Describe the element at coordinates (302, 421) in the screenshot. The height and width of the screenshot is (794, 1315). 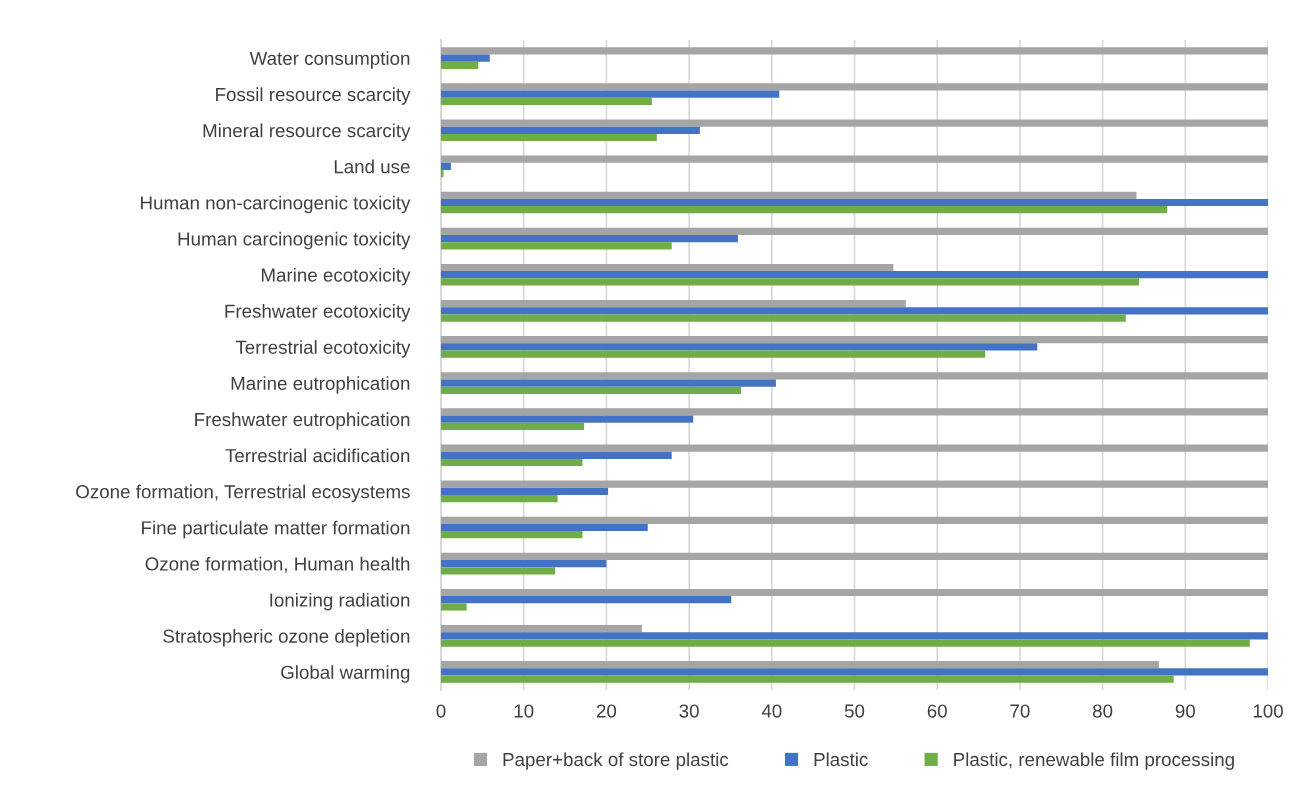
I see `y-tick-label: Freshwater eutrophication` at that location.